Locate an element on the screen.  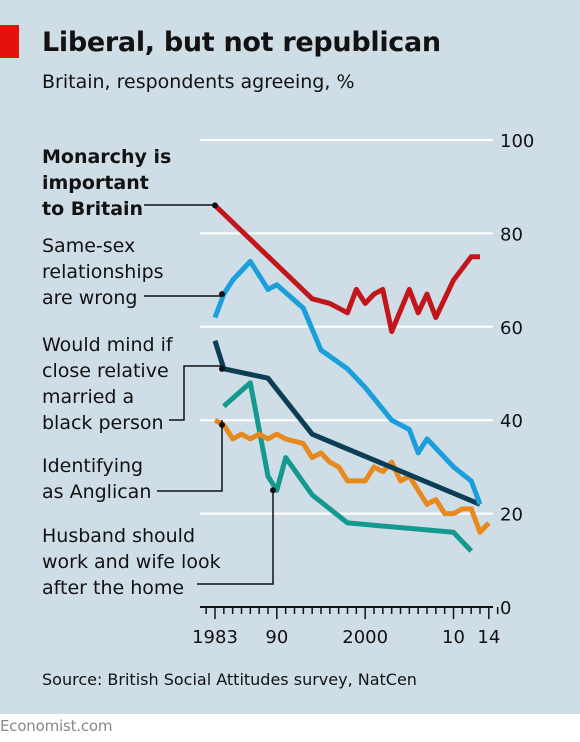
x-tick-label: 14 is located at coordinates (488, 637).